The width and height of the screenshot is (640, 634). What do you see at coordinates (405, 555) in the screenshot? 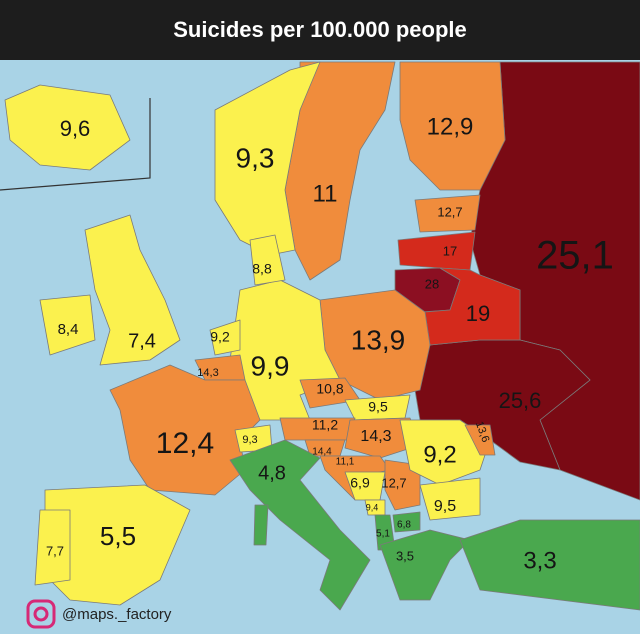
I see `region-label: 3,5` at bounding box center [405, 555].